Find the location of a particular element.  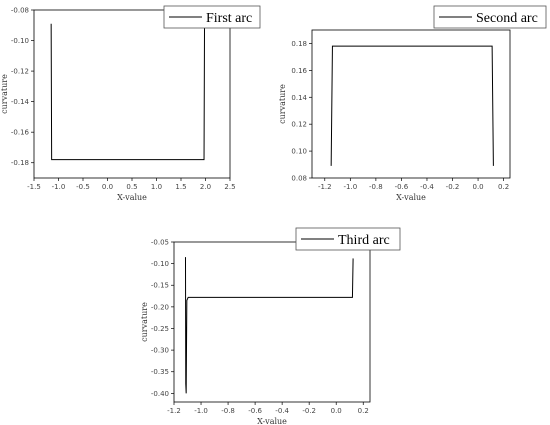

legend: Third arc is located at coordinates (348, 239).